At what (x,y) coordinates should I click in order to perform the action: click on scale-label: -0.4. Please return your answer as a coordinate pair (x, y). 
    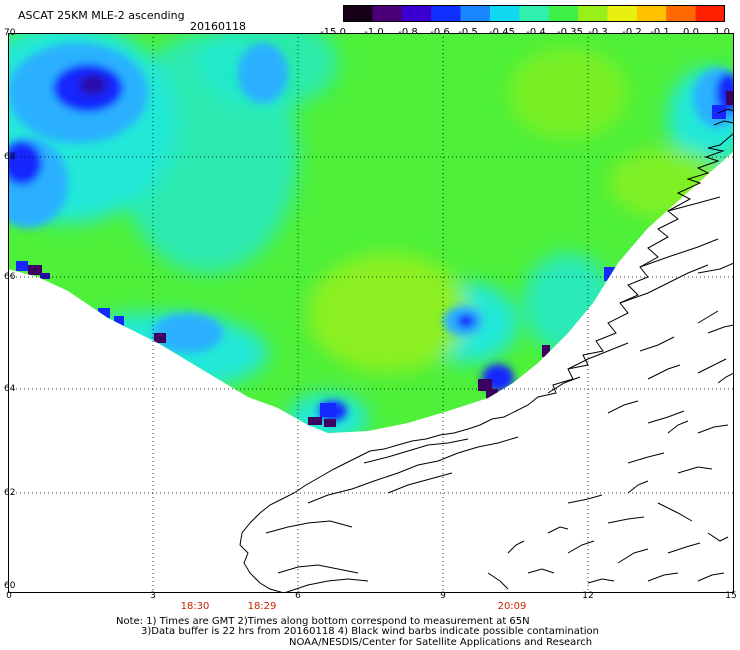
    Looking at the image, I should click on (536, 32).